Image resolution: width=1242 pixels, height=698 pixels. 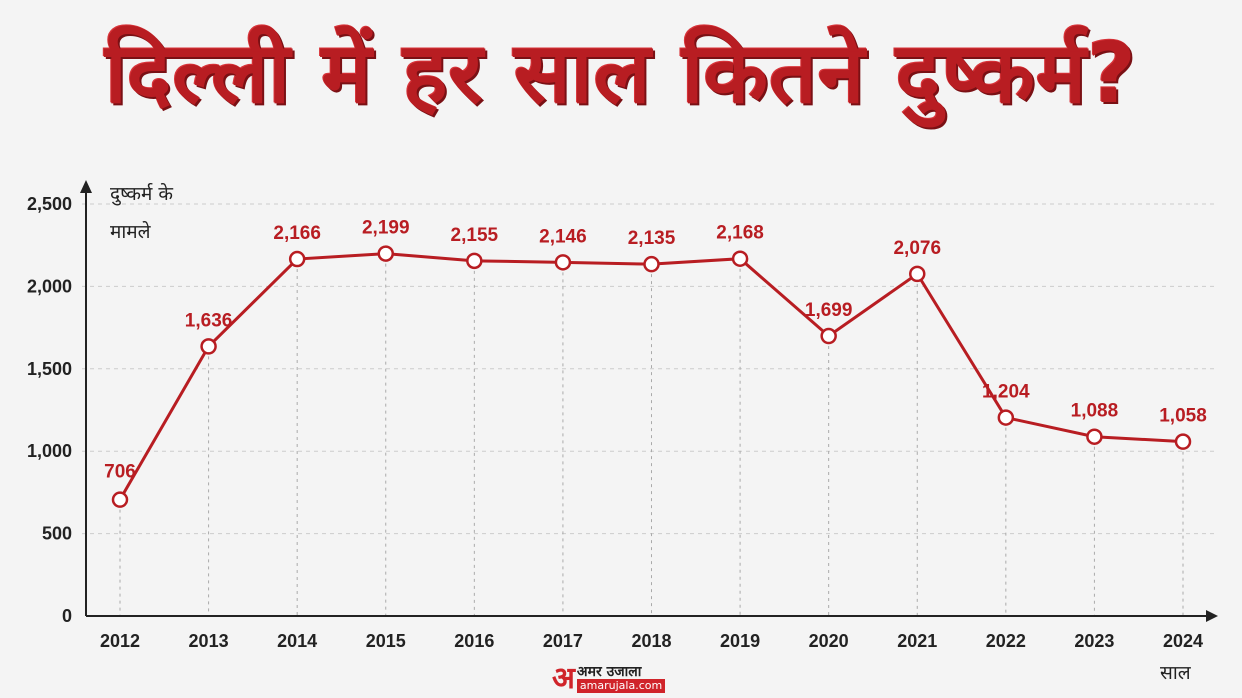 I want to click on data-label: 1,204, so click(x=1006, y=392).